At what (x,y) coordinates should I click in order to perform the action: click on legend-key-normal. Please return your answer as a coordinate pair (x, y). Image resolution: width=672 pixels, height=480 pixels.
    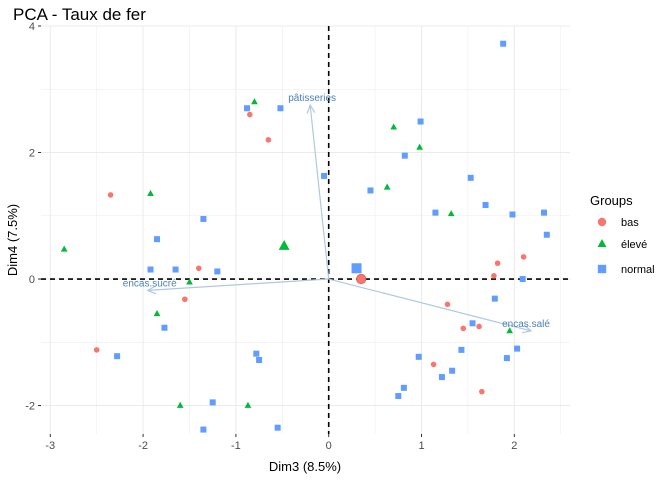
    Looking at the image, I should click on (602, 269).